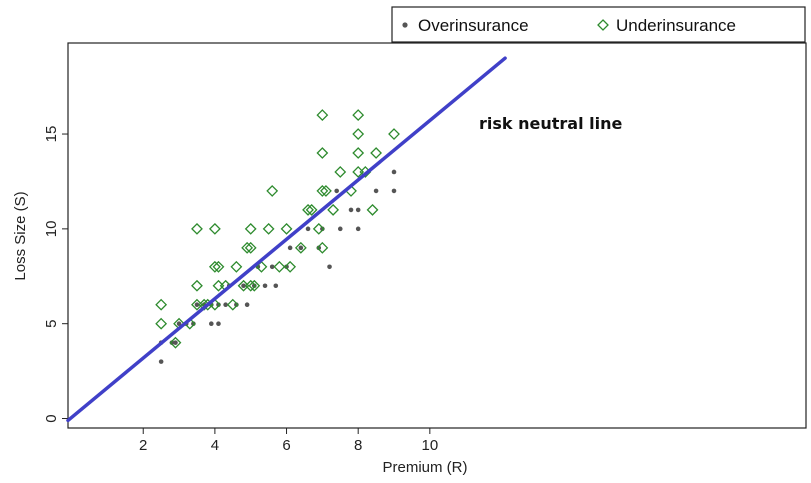 Image resolution: width=811 pixels, height=483 pixels. Describe the element at coordinates (429, 445) in the screenshot. I see `x-tick-label: 10` at that location.